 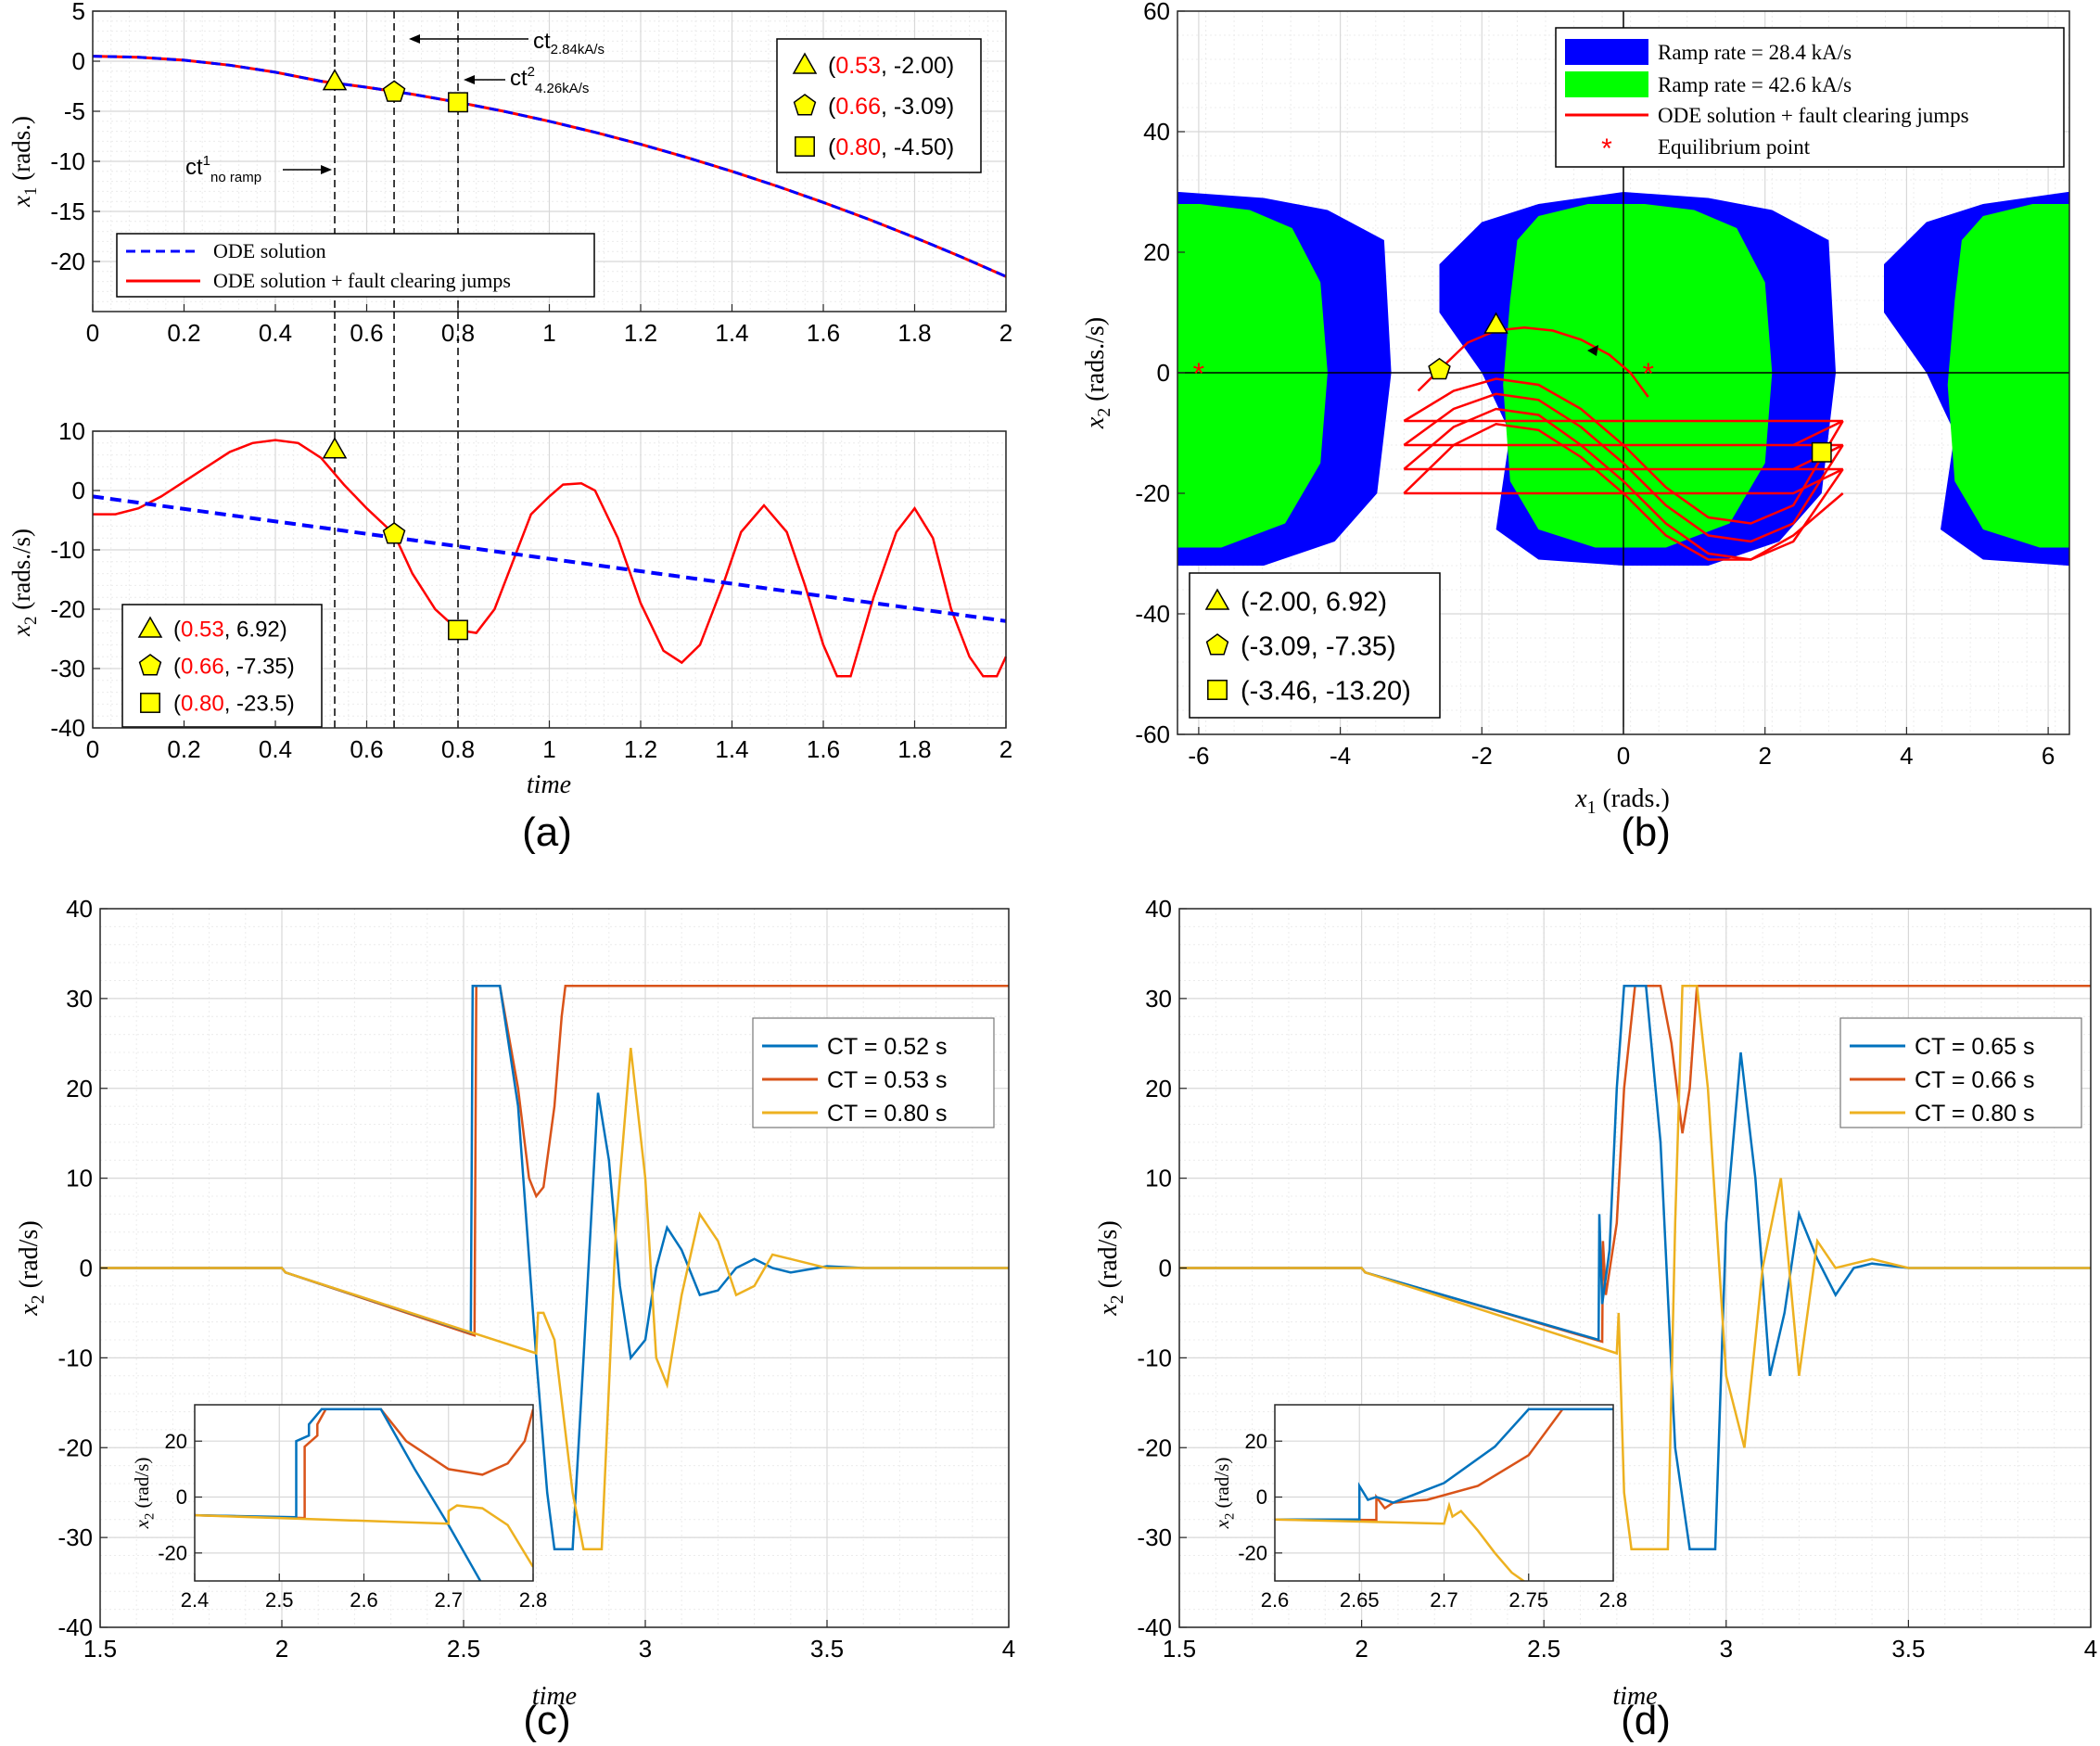 I want to click on panel-label-a: (a), so click(x=547, y=832).